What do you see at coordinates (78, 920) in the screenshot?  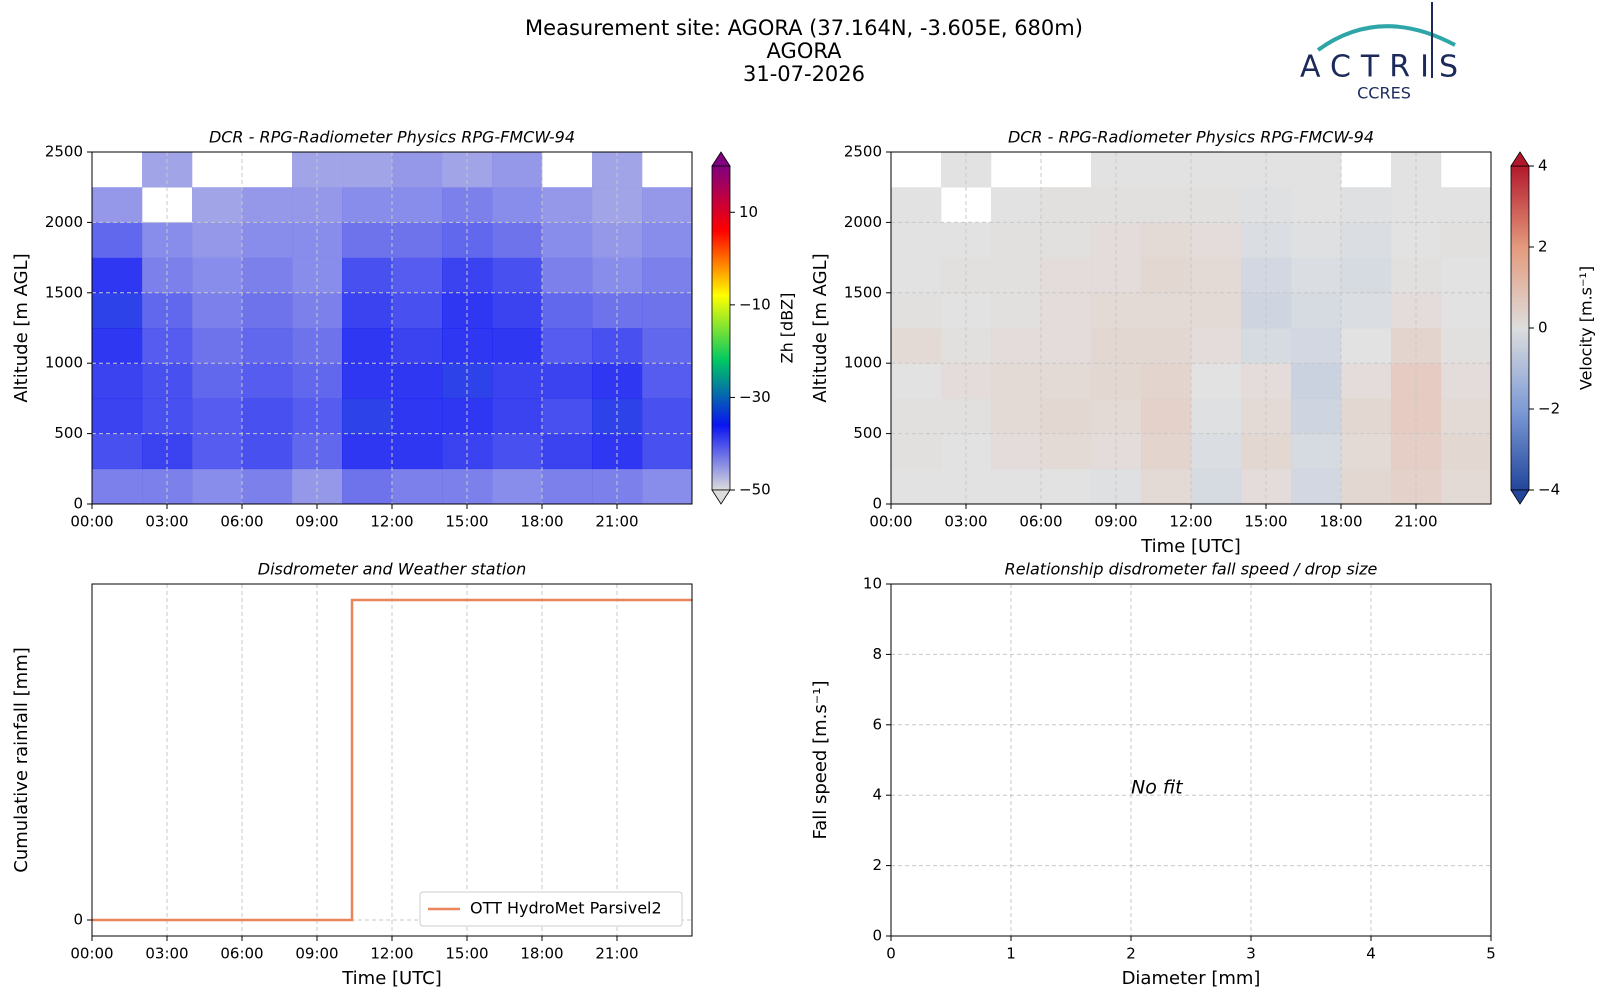 I see `y-tick-label: 0` at bounding box center [78, 920].